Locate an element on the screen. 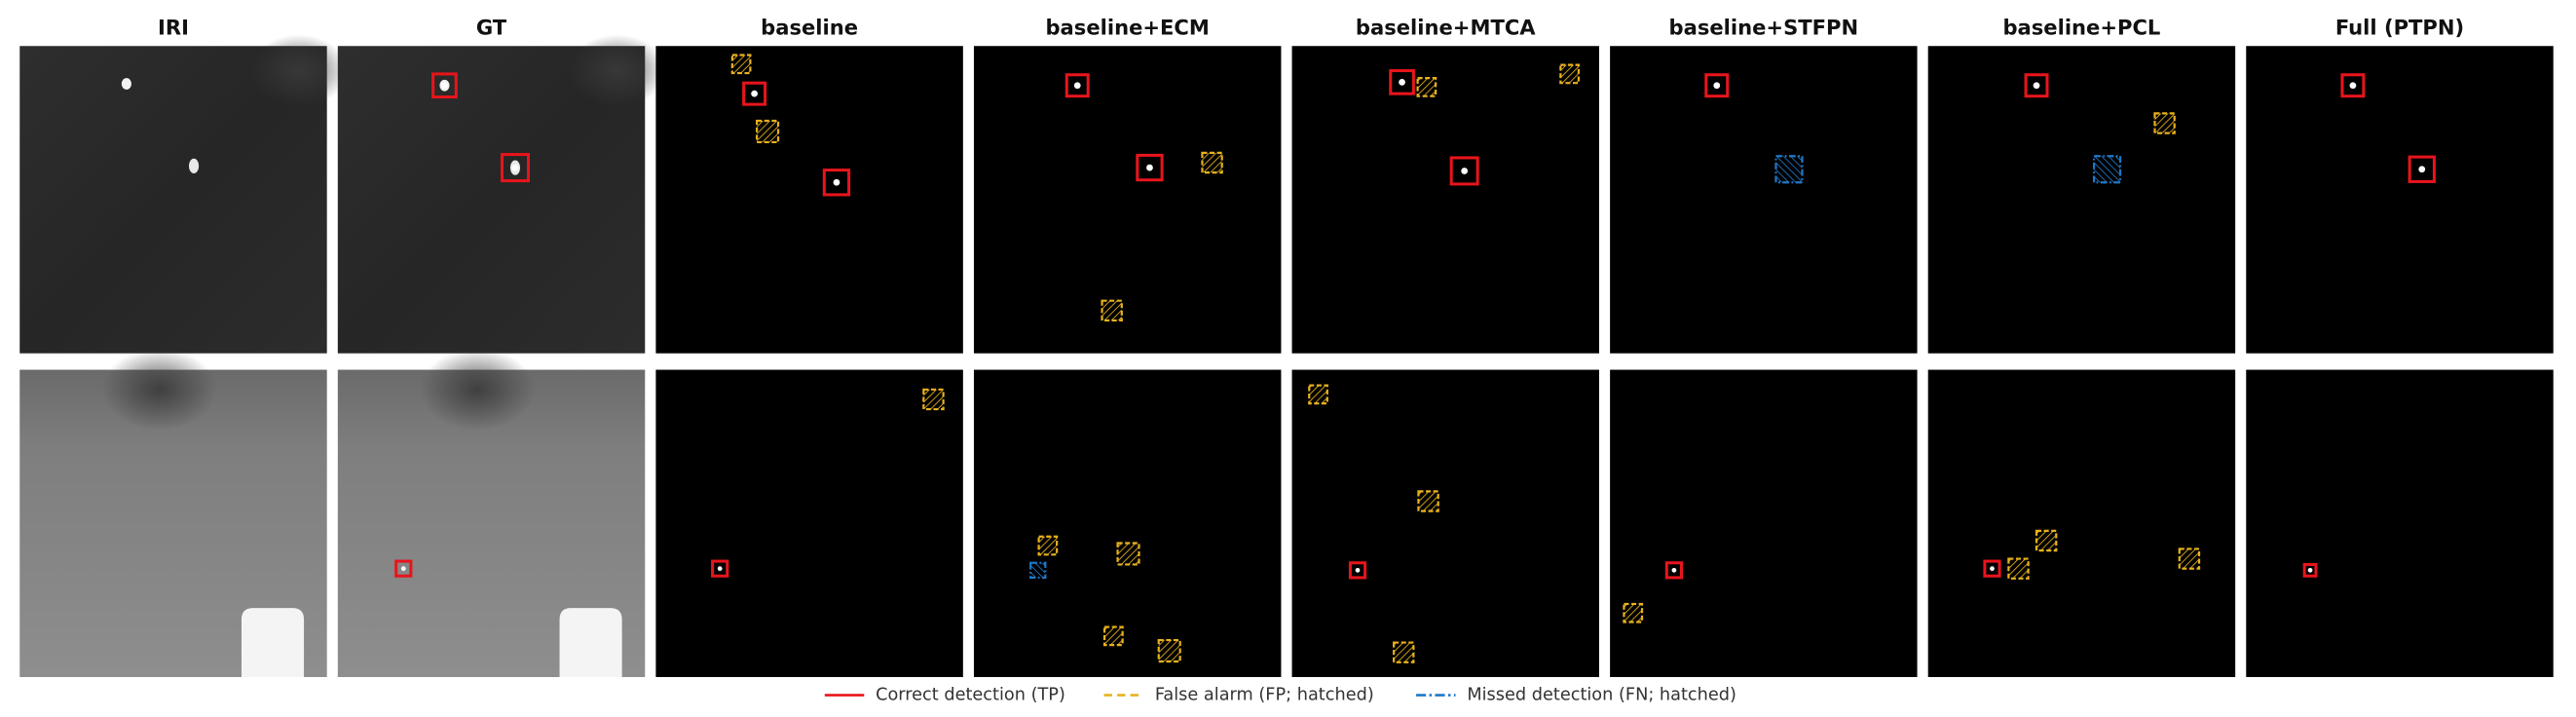  legend-label: Correct detection (TP) is located at coordinates (970, 695).